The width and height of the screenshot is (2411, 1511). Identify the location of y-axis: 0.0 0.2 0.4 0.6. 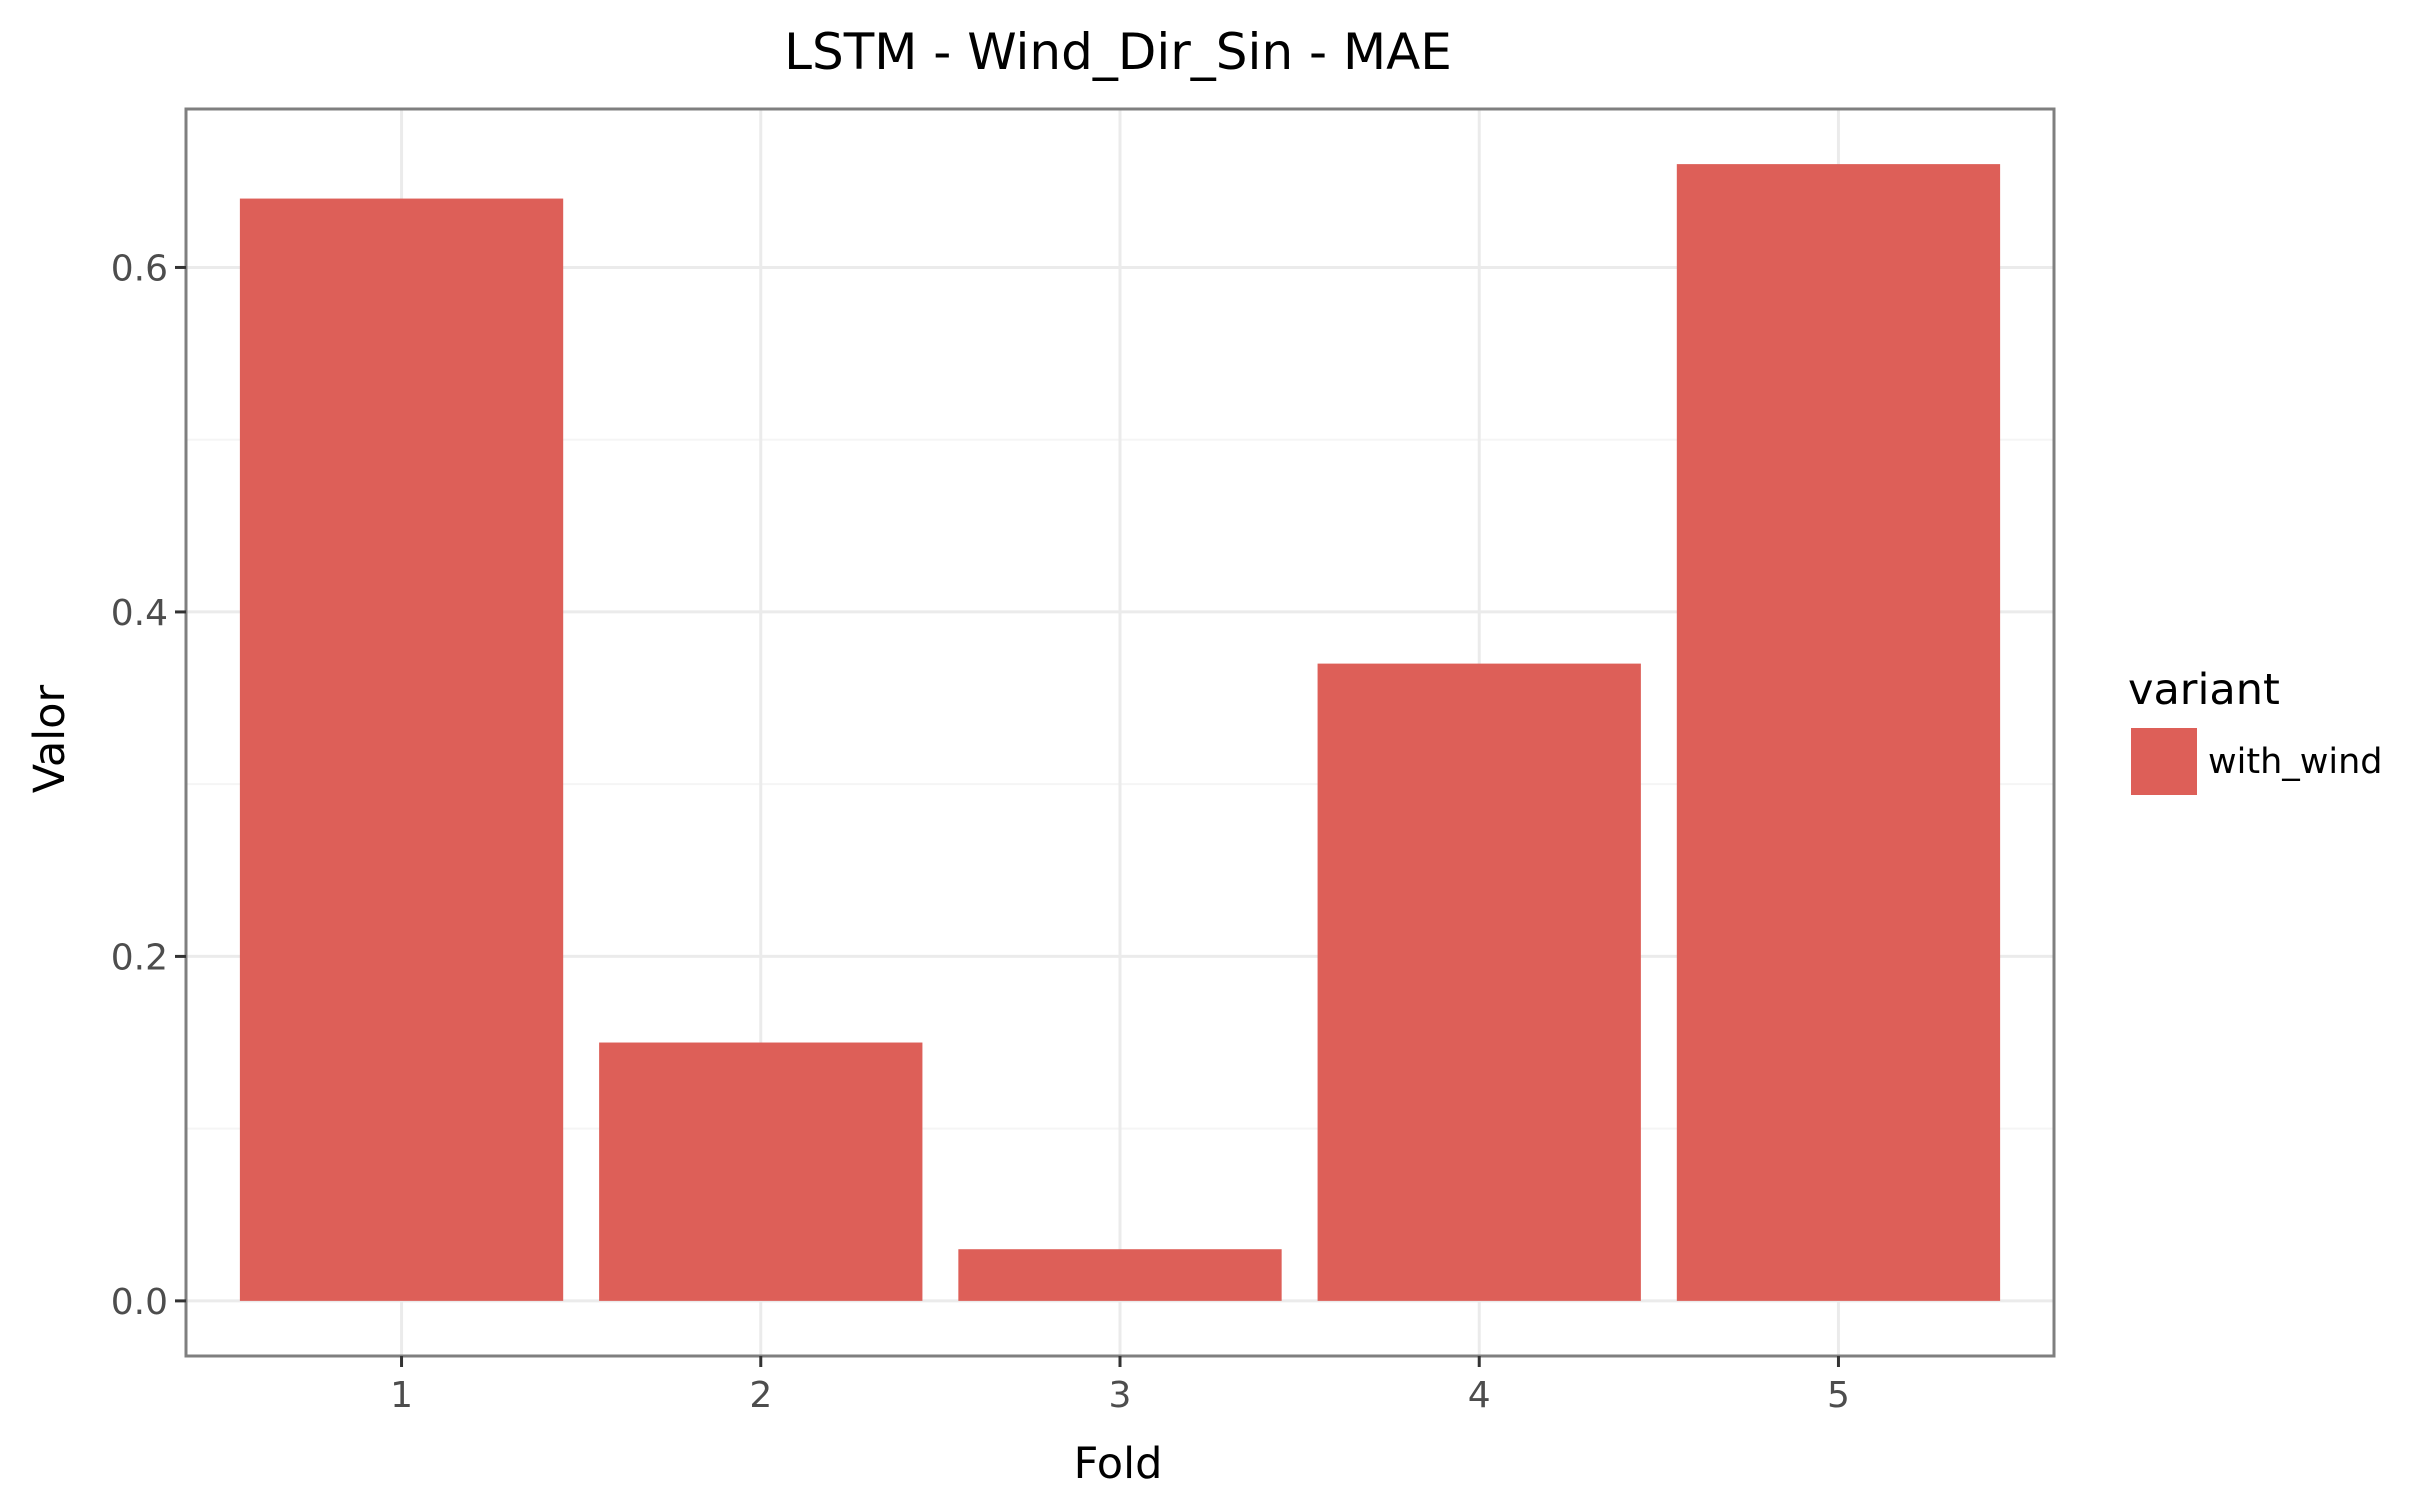
(148, 785).